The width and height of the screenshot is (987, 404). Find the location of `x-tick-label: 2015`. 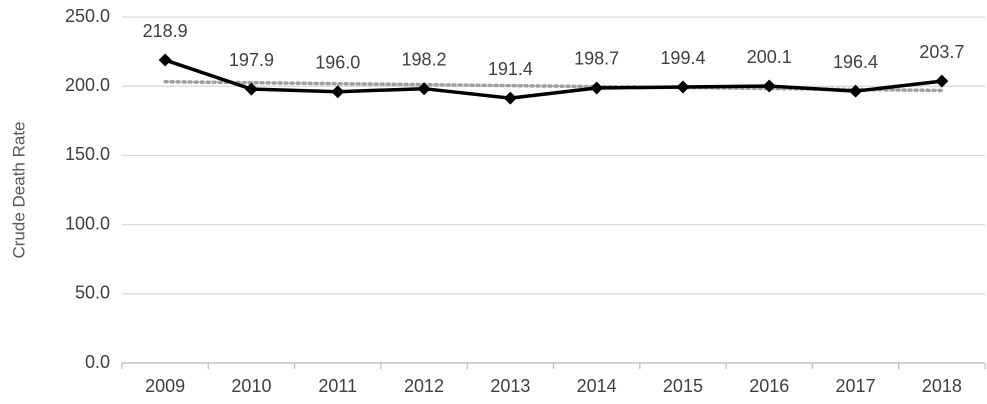

x-tick-label: 2015 is located at coordinates (683, 386).